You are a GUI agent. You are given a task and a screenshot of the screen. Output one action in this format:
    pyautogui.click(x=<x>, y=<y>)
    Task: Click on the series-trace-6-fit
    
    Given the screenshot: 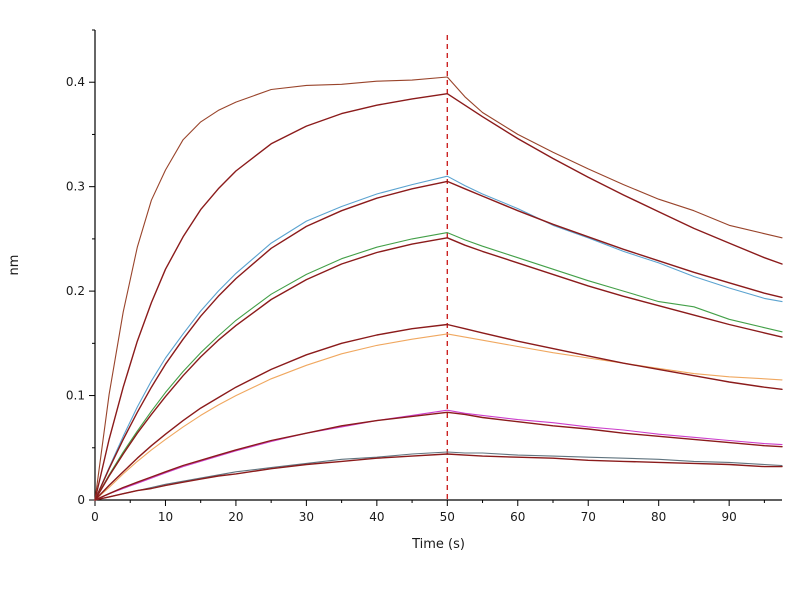 What is the action you would take?
    pyautogui.click(x=438, y=477)
    